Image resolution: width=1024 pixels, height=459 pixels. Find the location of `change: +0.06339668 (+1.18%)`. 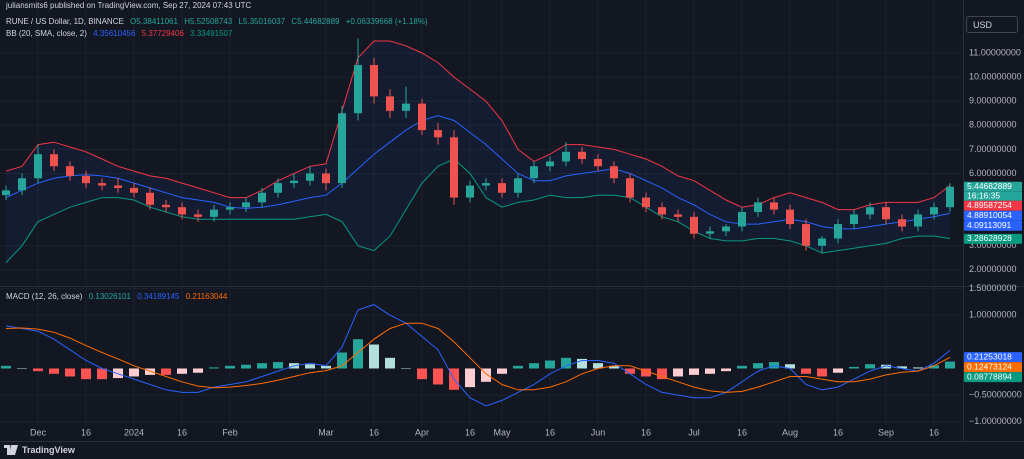

change: +0.06339668 (+1.18%) is located at coordinates (386, 21).